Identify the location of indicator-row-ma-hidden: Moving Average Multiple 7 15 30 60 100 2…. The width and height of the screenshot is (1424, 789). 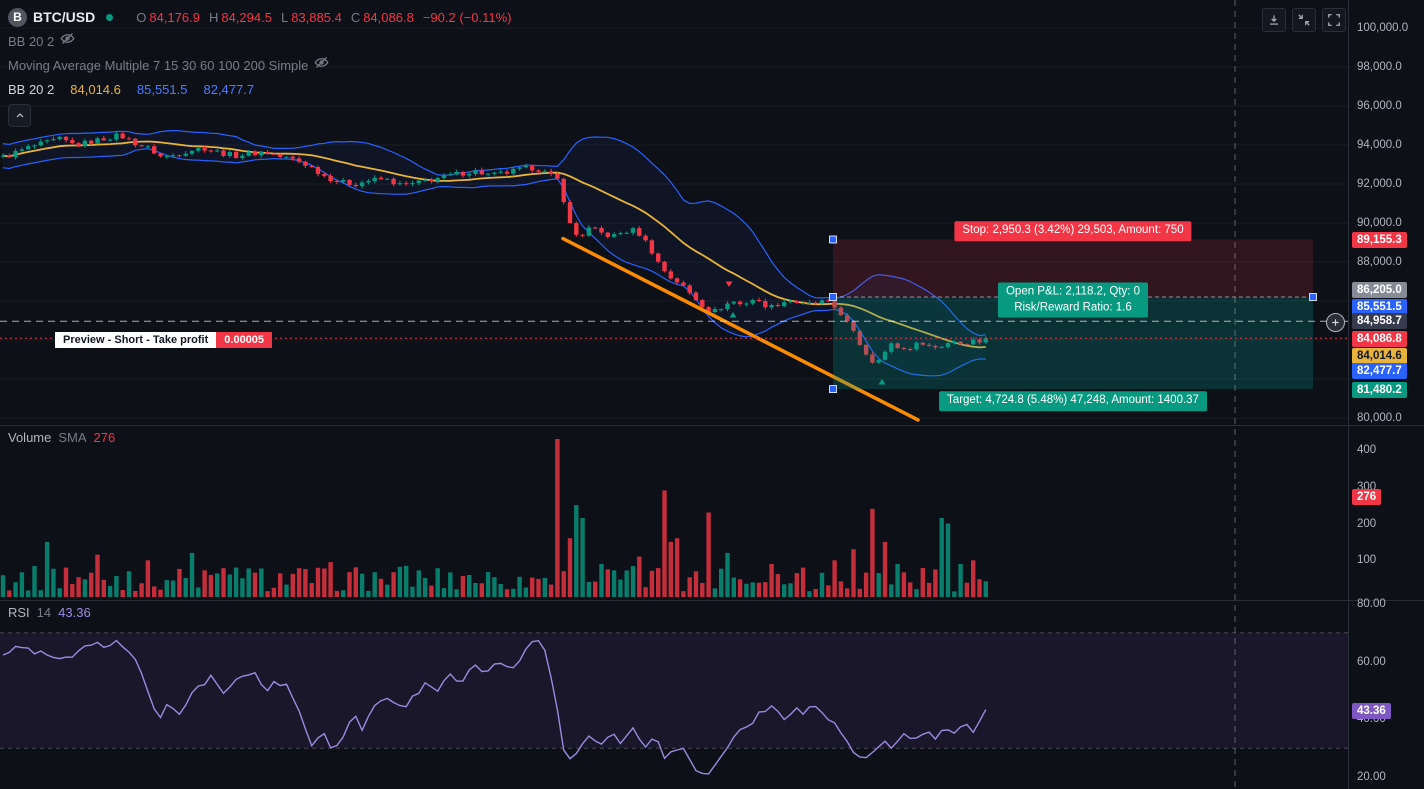
(259, 65).